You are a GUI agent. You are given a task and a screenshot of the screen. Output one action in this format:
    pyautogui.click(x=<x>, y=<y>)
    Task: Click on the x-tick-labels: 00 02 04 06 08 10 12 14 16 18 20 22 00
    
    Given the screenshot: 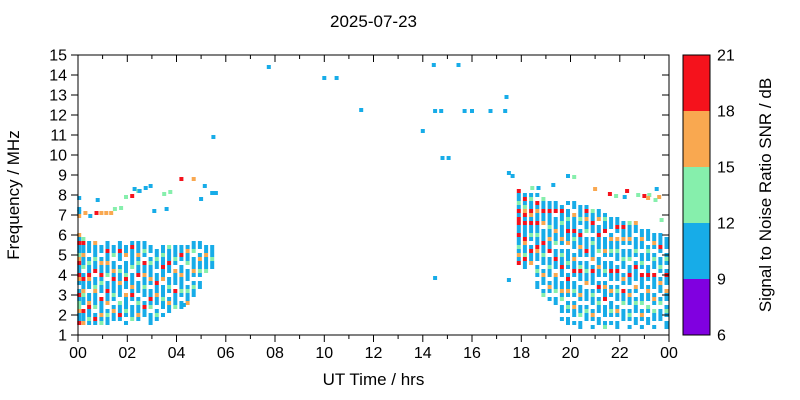 What is the action you would take?
    pyautogui.click(x=373, y=353)
    